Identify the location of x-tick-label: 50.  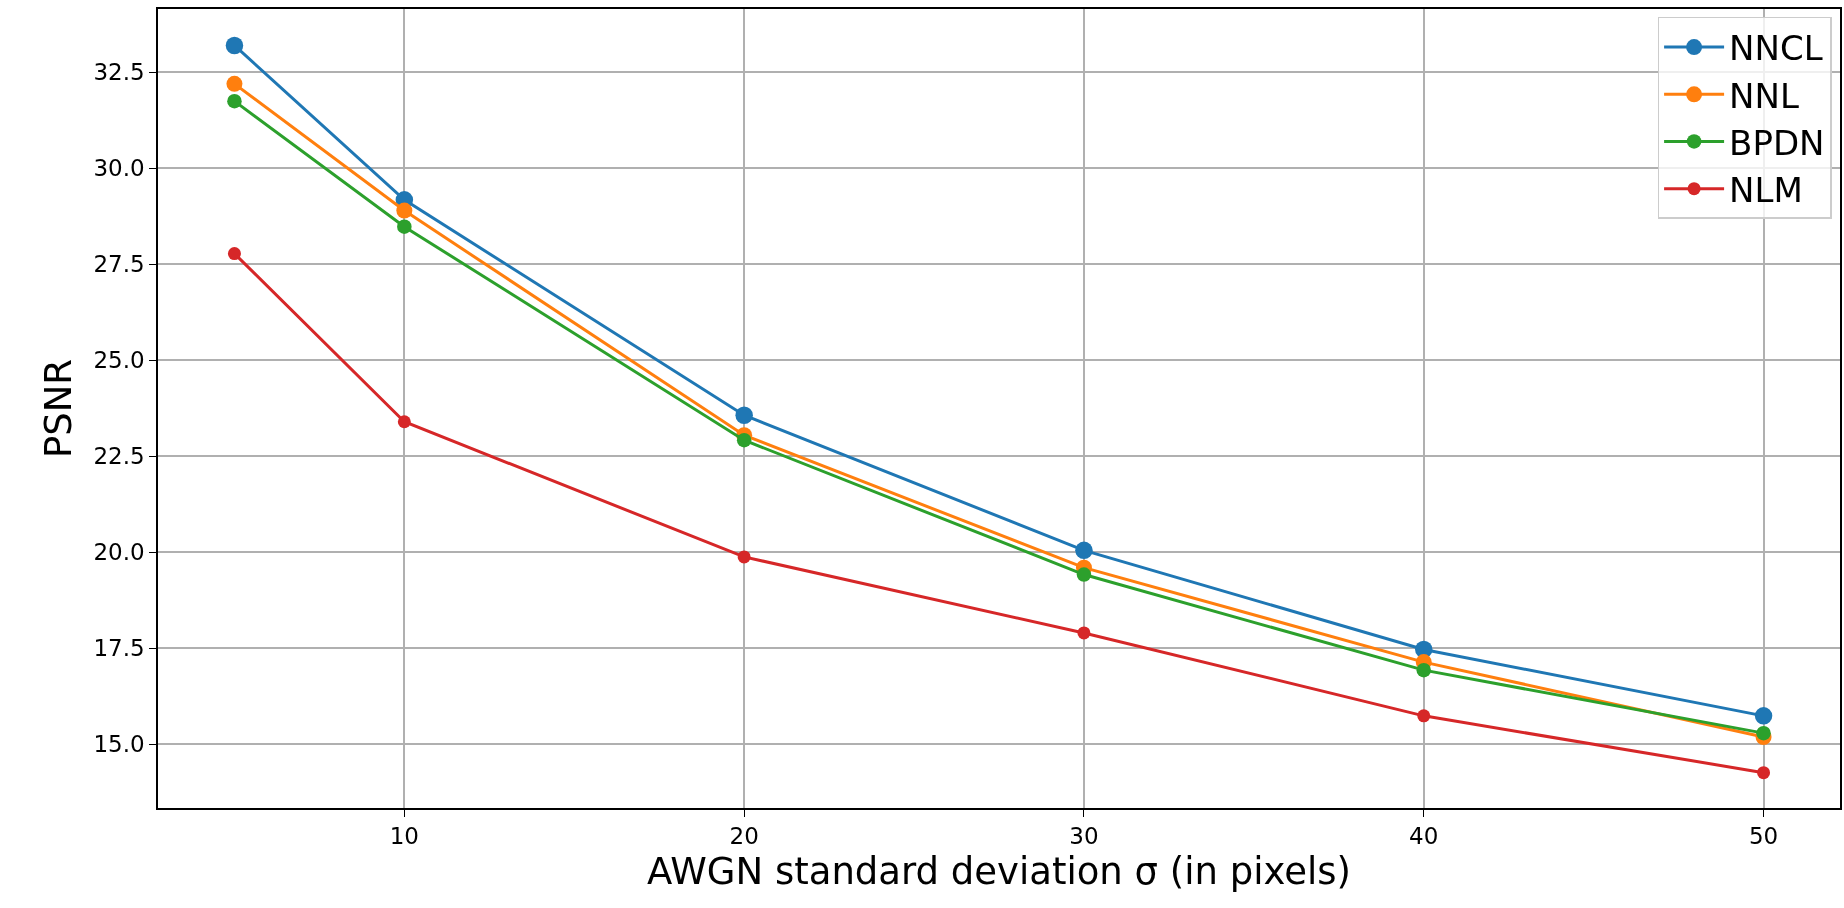
(1763, 836).